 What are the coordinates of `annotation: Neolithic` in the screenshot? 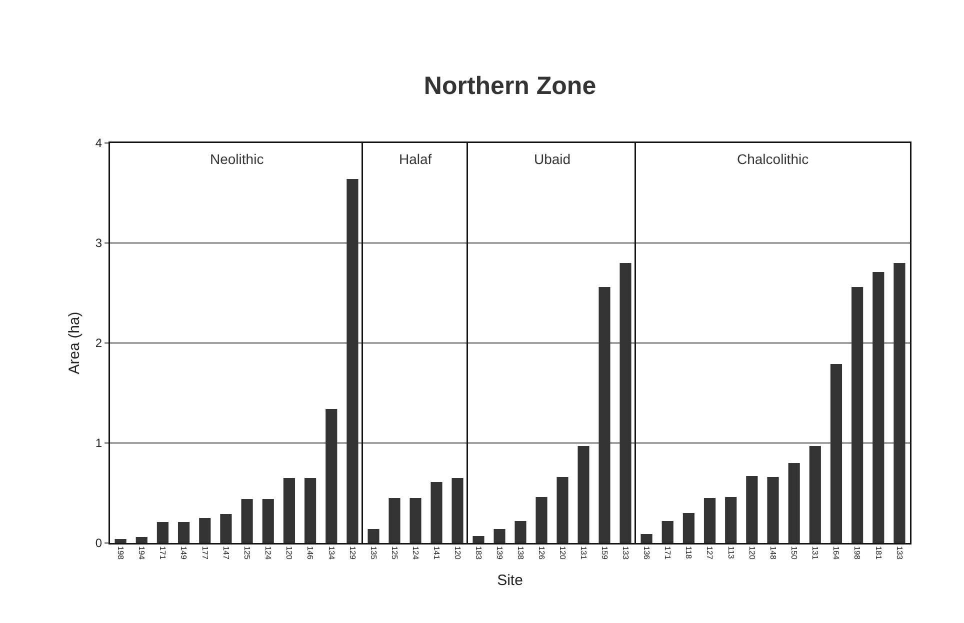 It's located at (237, 159).